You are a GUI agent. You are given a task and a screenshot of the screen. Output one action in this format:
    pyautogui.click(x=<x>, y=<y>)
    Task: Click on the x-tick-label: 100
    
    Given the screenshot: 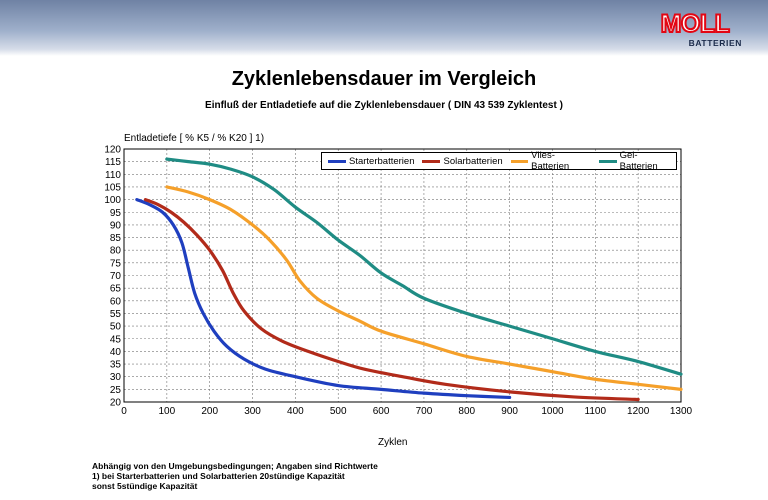 What is the action you would take?
    pyautogui.click(x=167, y=411)
    